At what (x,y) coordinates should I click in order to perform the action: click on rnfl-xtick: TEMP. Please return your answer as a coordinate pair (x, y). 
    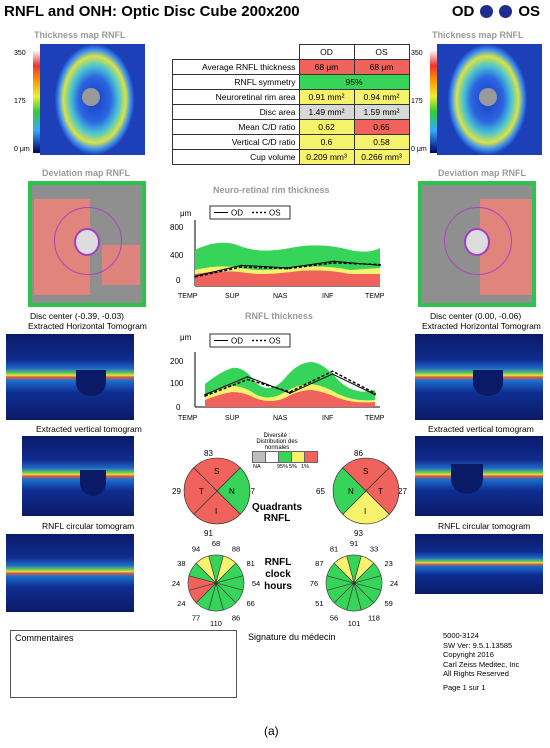
    Looking at the image, I should click on (375, 418).